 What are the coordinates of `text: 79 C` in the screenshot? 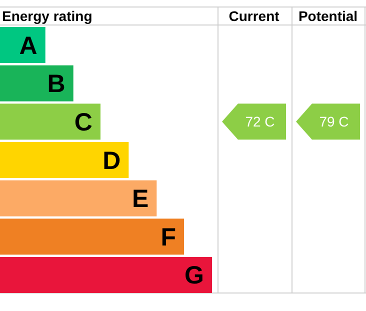 It's located at (334, 122).